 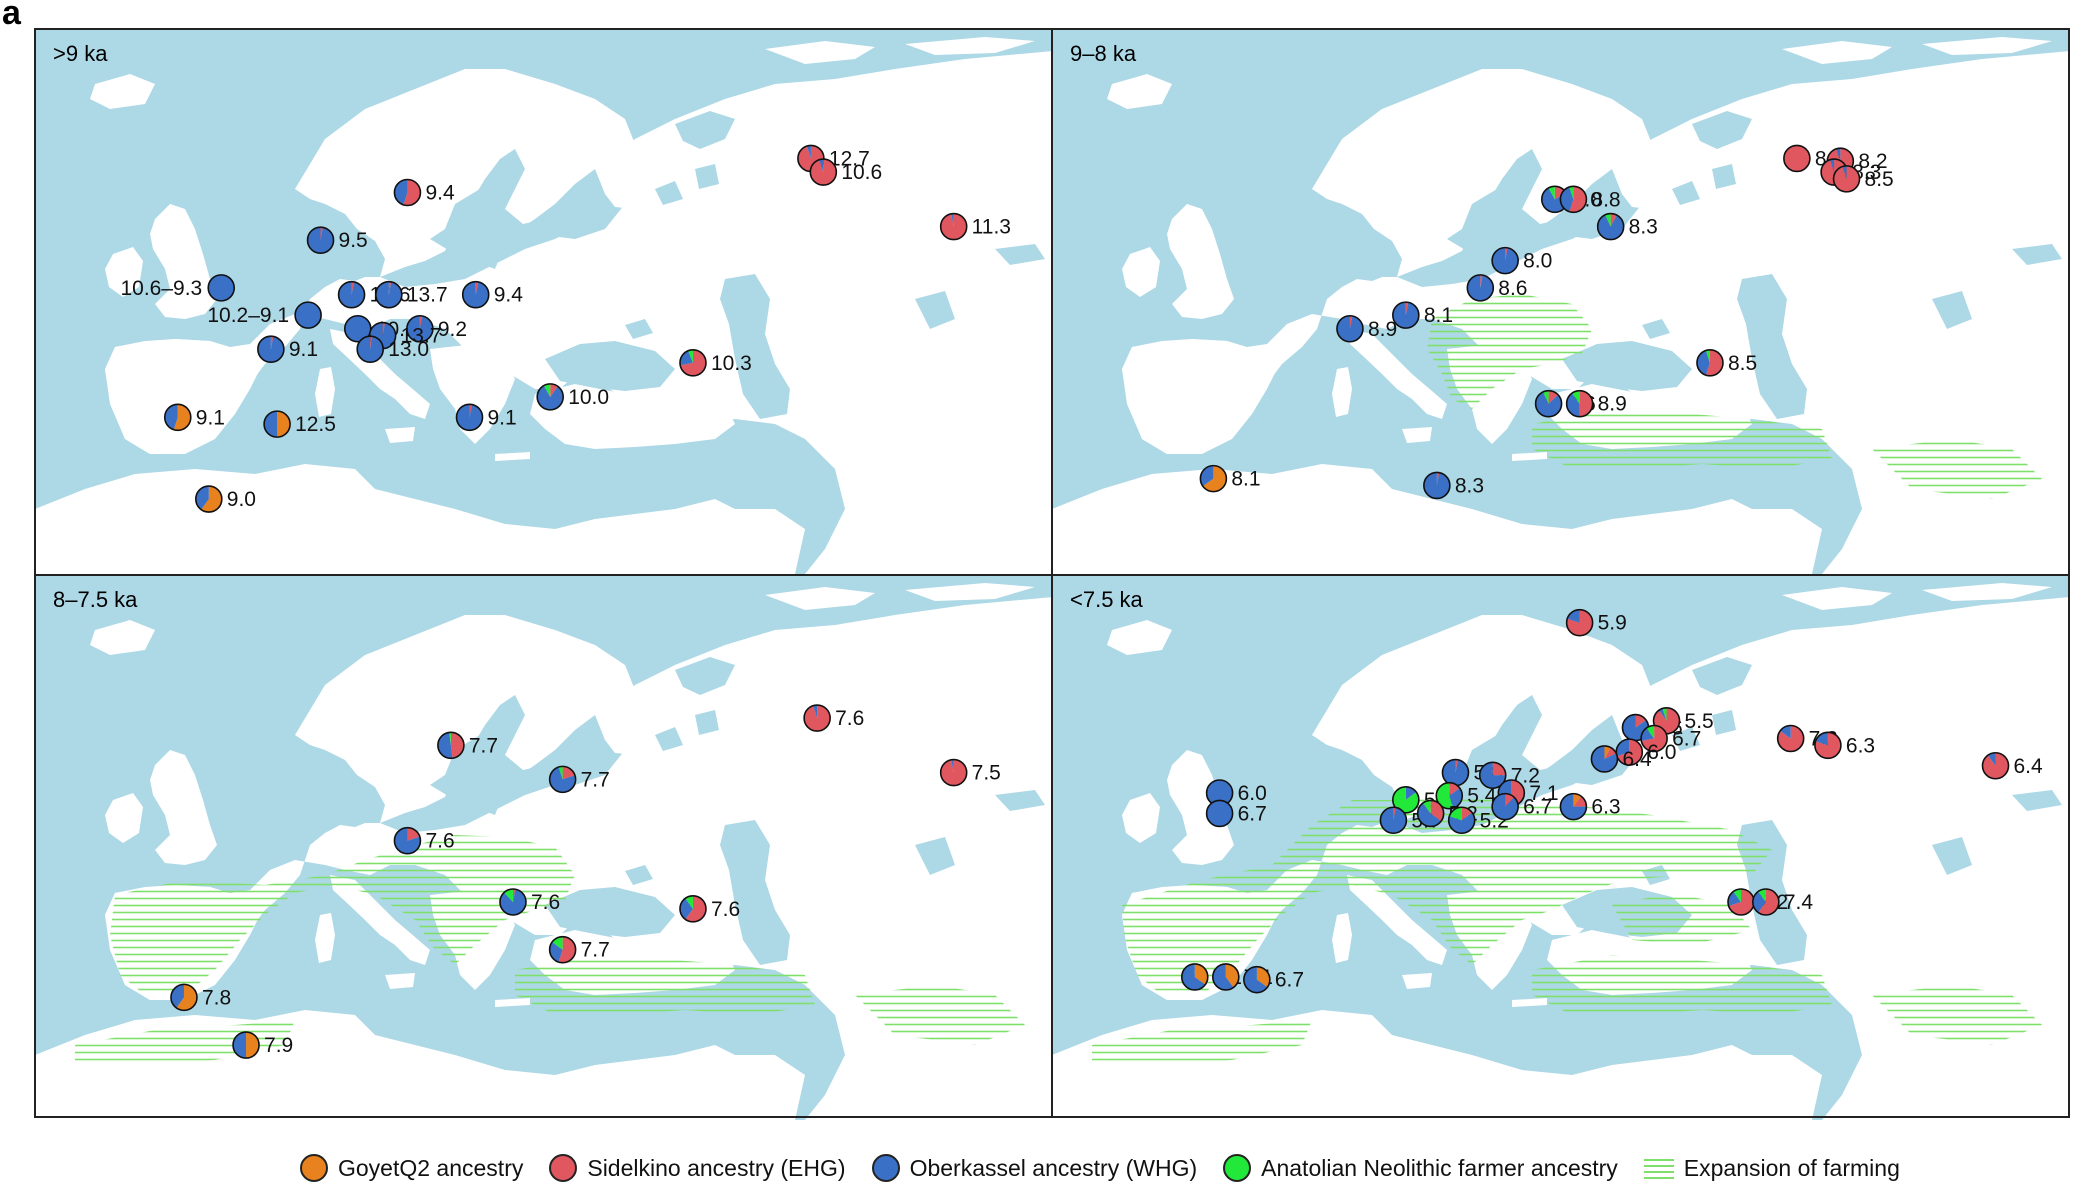 I want to click on farming-expansion-area, so click(x=1567, y=930).